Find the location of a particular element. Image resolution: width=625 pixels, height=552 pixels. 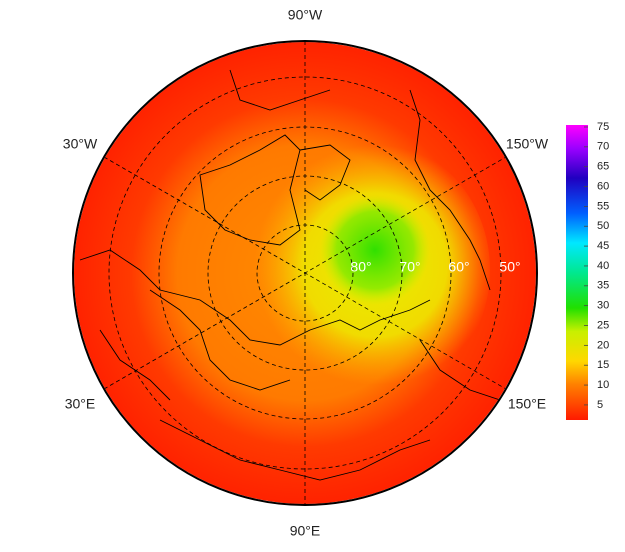

latitude-label: 60° is located at coordinates (458, 267).